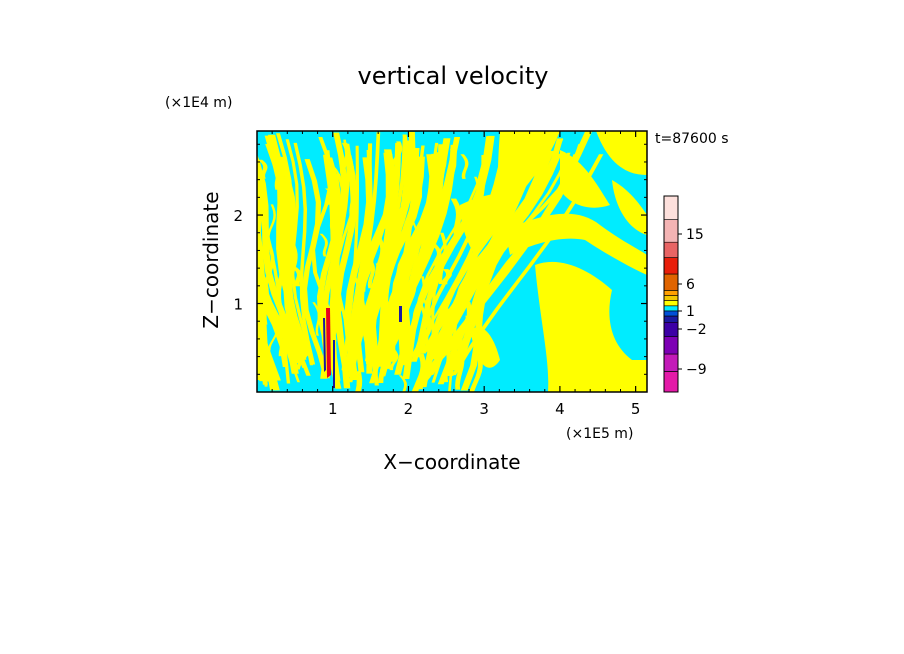  I want to click on x-tick-label: 5, so click(636, 409).